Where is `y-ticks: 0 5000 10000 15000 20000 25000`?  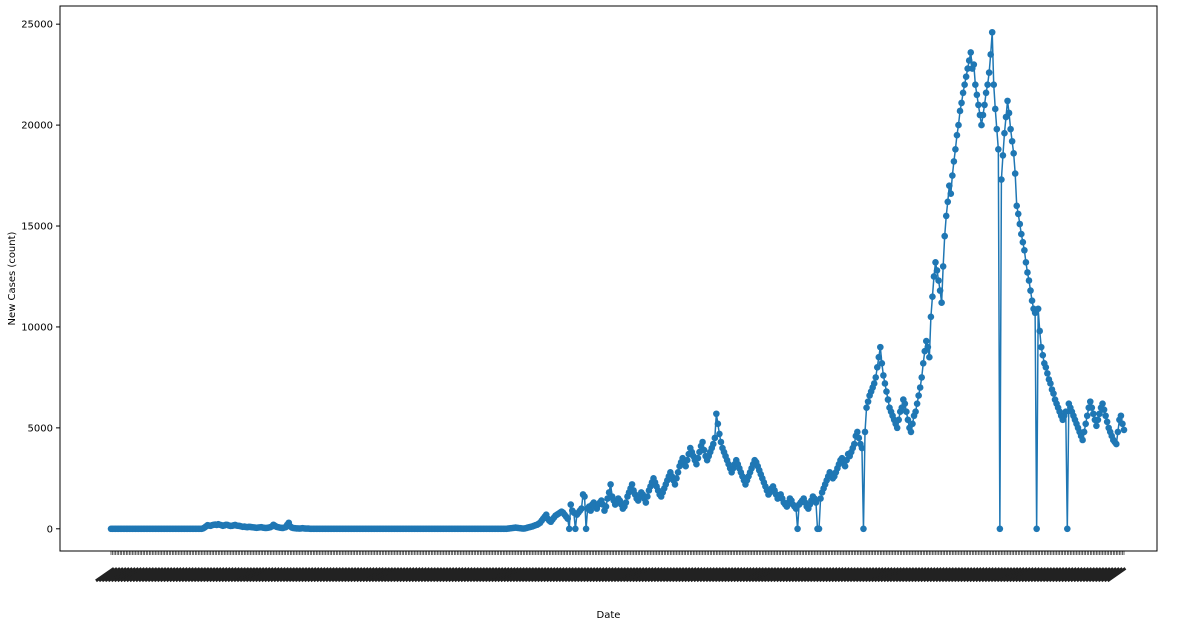
y-ticks: 0 5000 10000 15000 20000 25000 is located at coordinates (40, 277).